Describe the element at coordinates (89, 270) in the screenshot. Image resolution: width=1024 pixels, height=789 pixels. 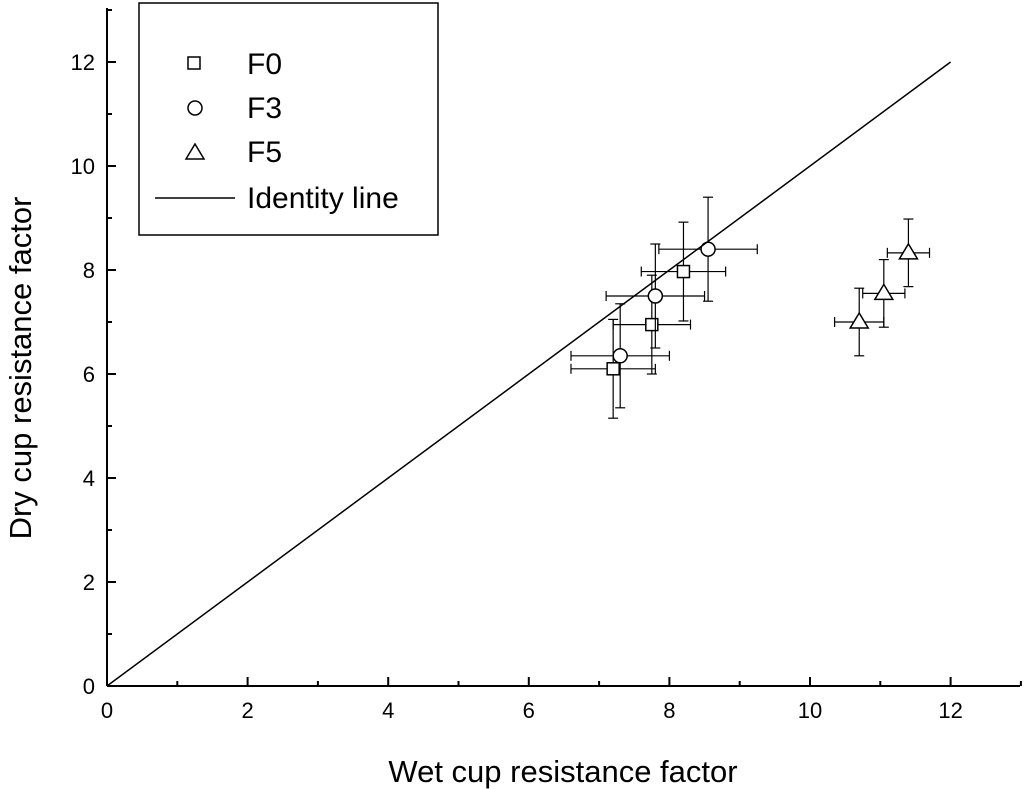
I see `y-tick-label: 8` at that location.